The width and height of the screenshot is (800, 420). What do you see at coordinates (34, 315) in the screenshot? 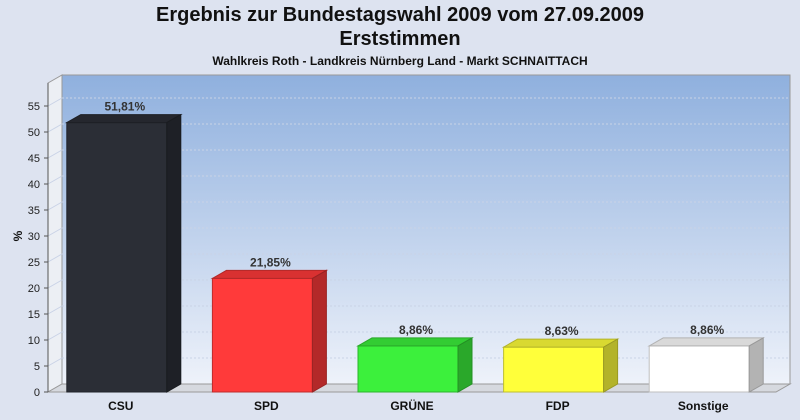
I see `y-tick-label: 15` at bounding box center [34, 315].